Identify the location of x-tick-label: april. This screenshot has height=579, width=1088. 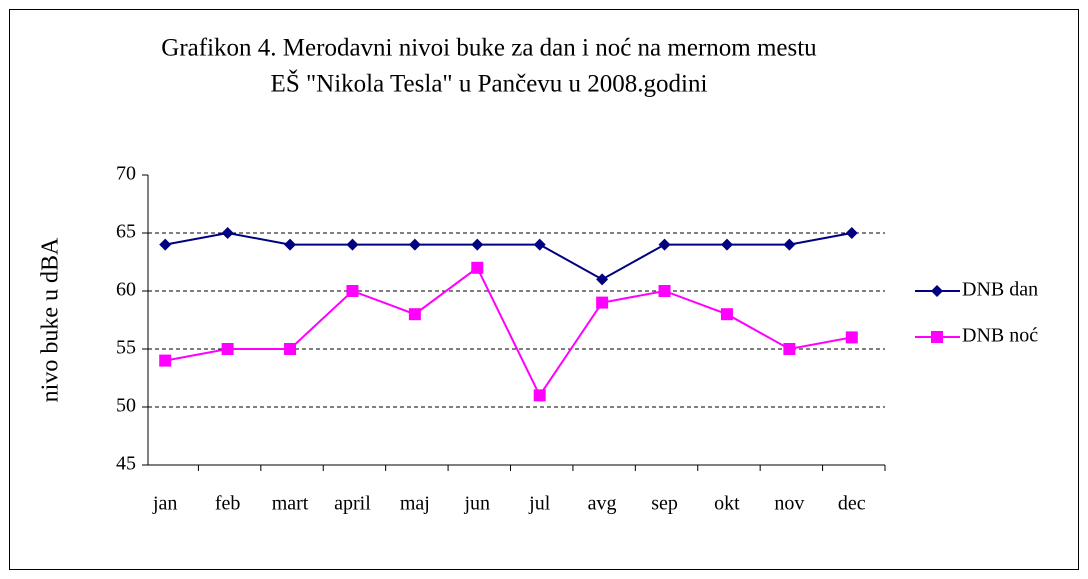
(352, 504).